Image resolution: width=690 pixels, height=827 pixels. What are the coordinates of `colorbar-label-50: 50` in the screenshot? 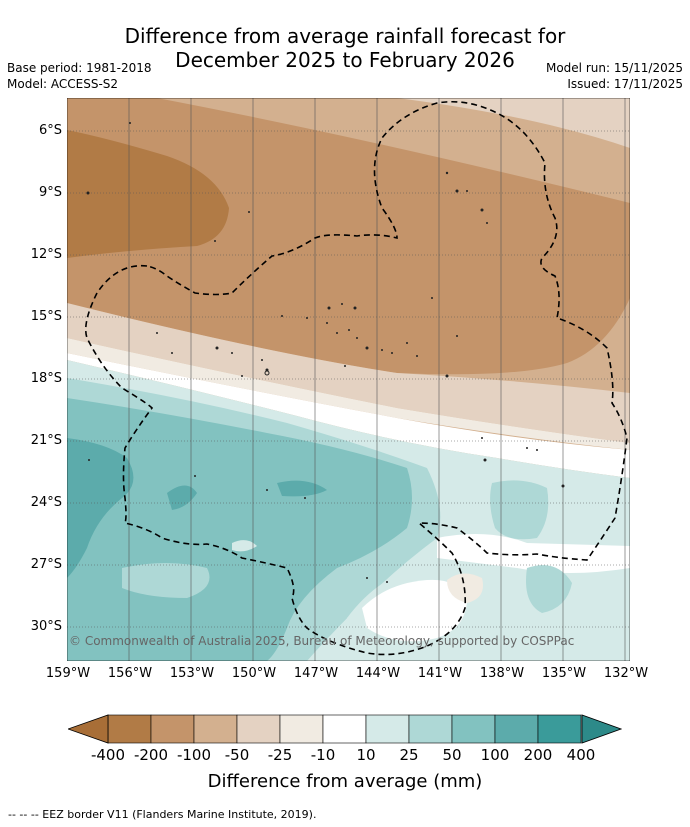 It's located at (452, 755).